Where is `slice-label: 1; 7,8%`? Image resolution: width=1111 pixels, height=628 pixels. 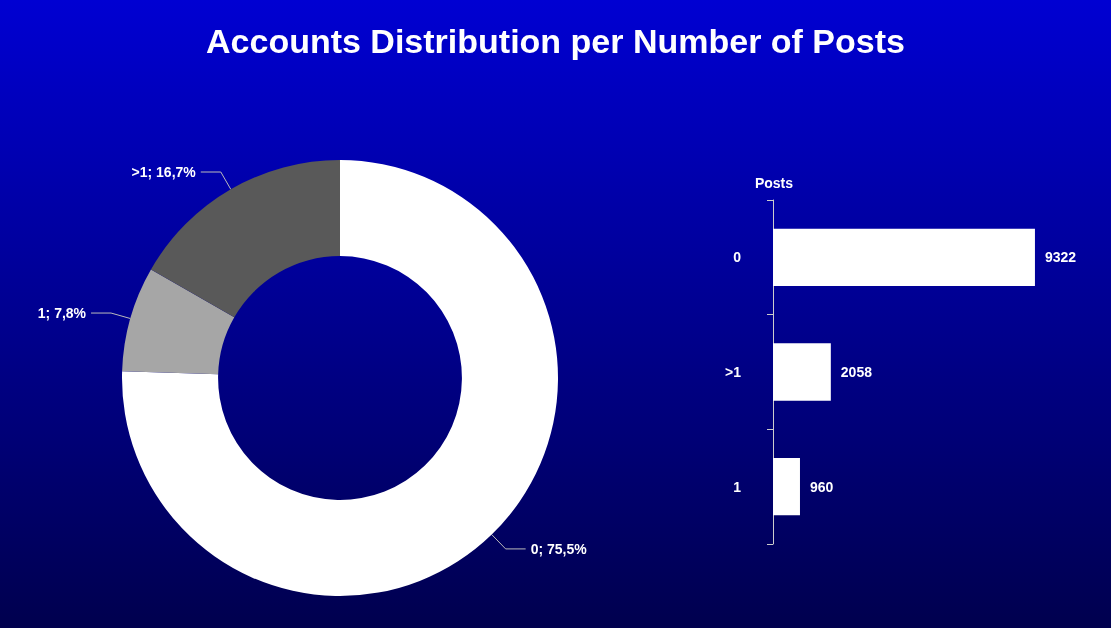
slice-label: 1; 7,8% is located at coordinates (62, 313).